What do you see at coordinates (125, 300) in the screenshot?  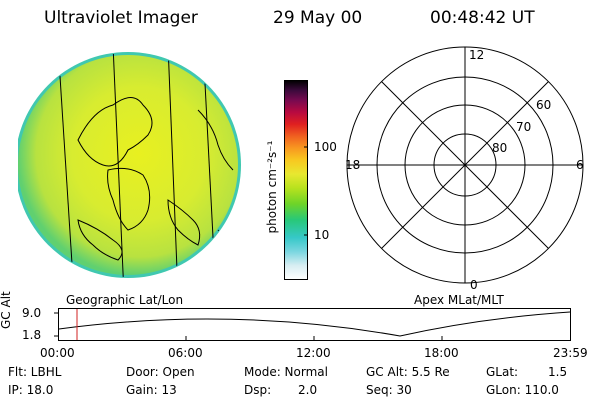 I see `geographic-label: Geographic Lat/Lon` at bounding box center [125, 300].